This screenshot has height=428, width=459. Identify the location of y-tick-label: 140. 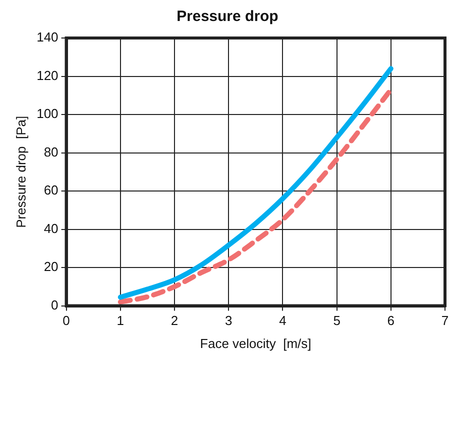
(47, 37).